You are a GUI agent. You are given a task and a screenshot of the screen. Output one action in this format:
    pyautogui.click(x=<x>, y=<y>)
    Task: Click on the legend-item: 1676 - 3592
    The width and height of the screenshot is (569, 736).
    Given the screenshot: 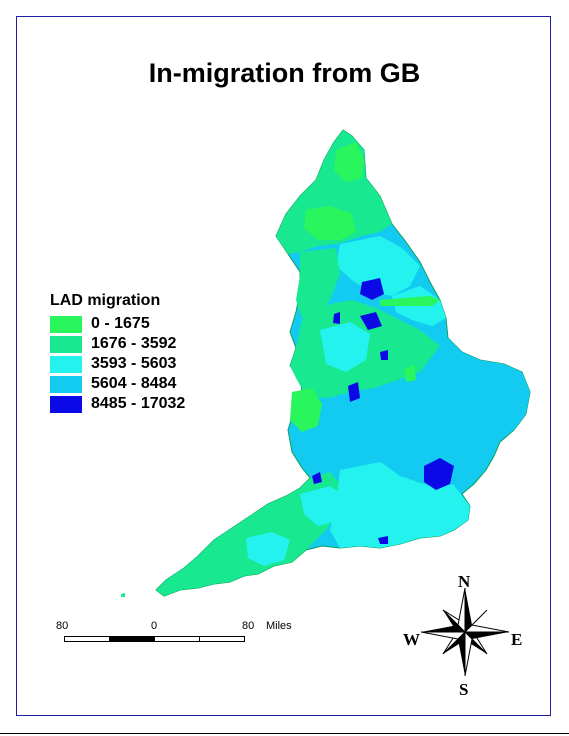 What is the action you would take?
    pyautogui.click(x=117, y=344)
    